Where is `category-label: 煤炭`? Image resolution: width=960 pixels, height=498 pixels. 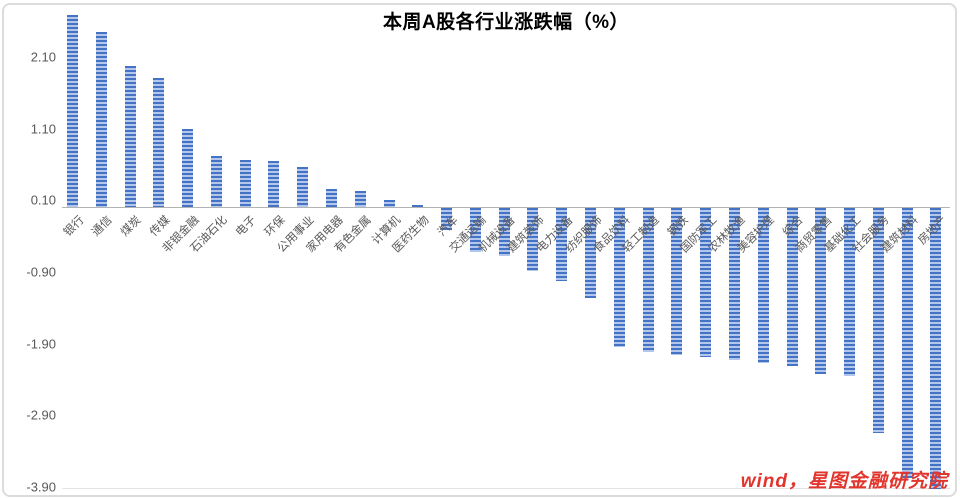 category-label: 煤炭 is located at coordinates (131, 226).